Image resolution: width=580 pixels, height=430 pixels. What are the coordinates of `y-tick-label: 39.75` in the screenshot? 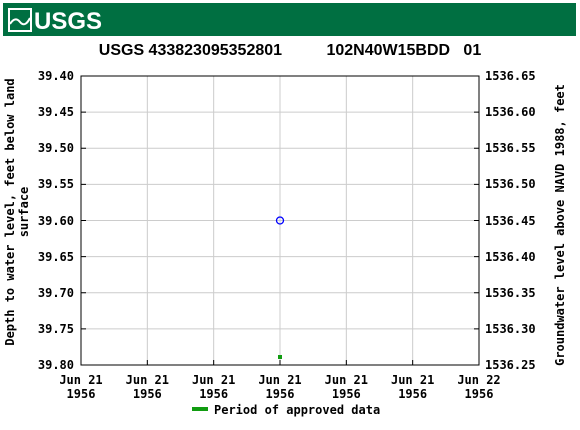 It's located at (55, 328).